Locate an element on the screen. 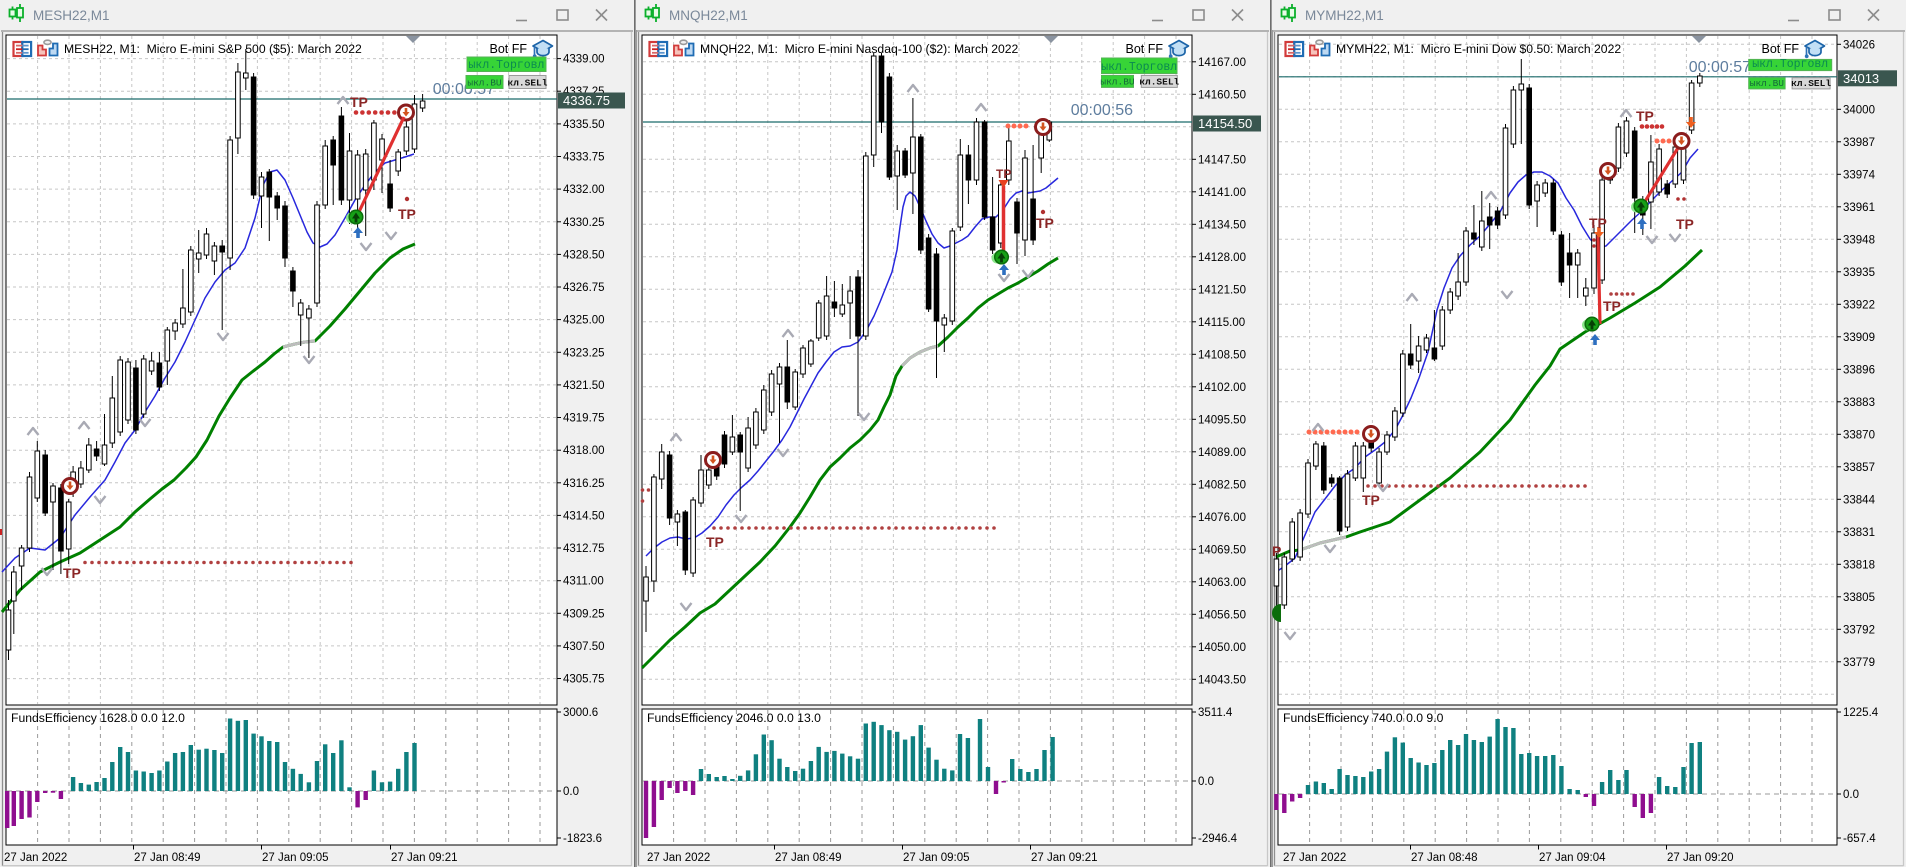 The width and height of the screenshot is (1906, 867). svg-text: 33961 is located at coordinates (1859, 208).